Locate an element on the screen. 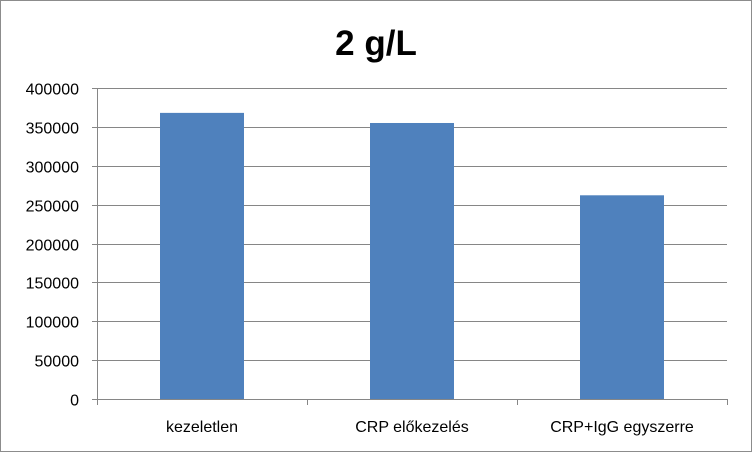 Image resolution: width=752 pixels, height=452 pixels. x-tick-label: CRP+IgG egyszerre is located at coordinates (622, 427).